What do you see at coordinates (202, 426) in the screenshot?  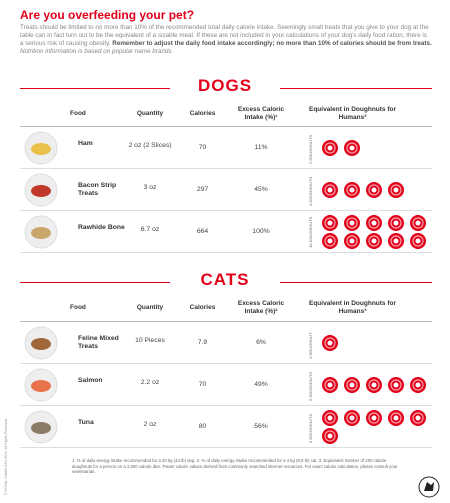 I see `calories: 80` at bounding box center [202, 426].